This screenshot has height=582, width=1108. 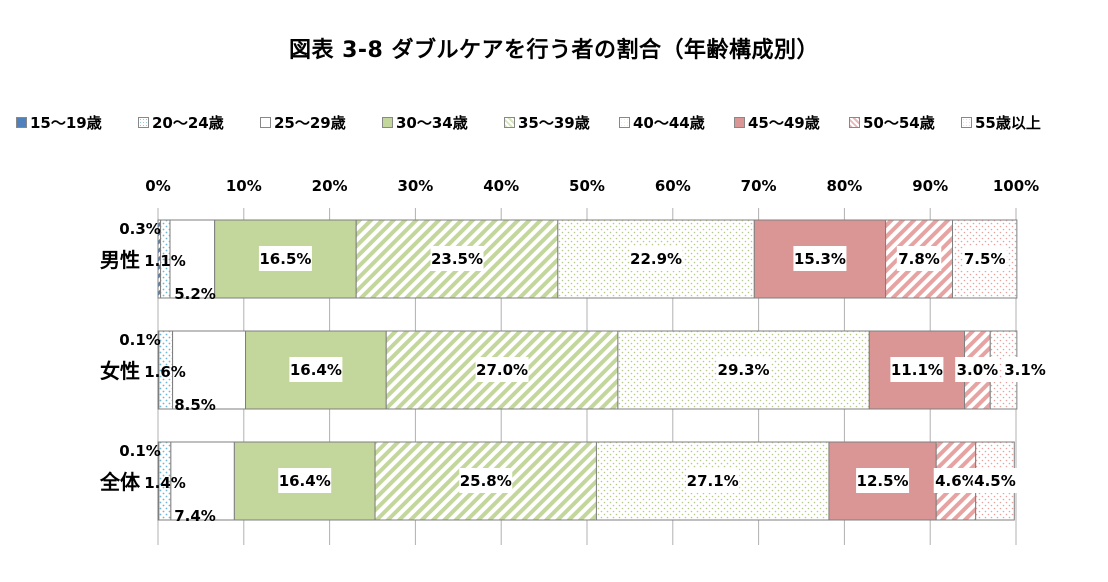 What do you see at coordinates (432, 123) in the screenshot?
I see `legend-label: 30〜34歳` at bounding box center [432, 123].